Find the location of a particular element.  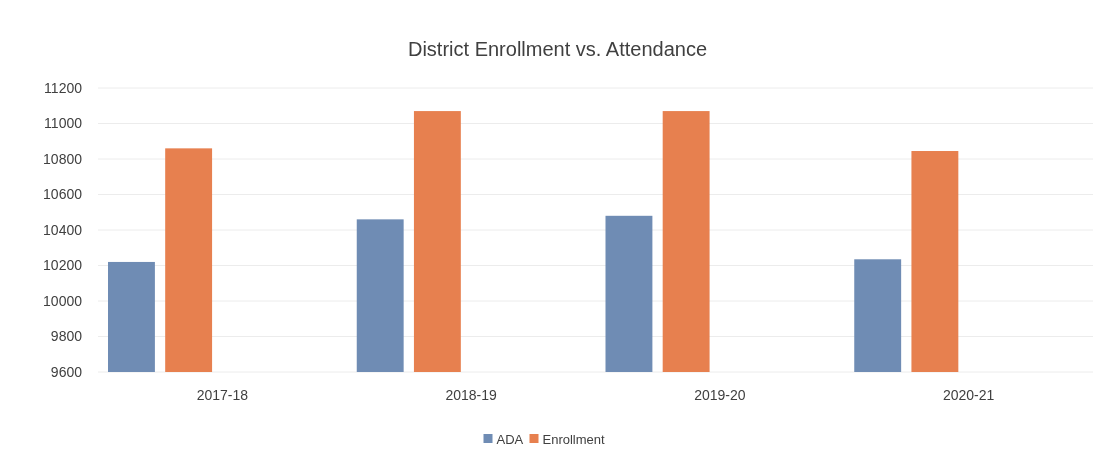

y-tick-label: 10200 is located at coordinates (63, 265).